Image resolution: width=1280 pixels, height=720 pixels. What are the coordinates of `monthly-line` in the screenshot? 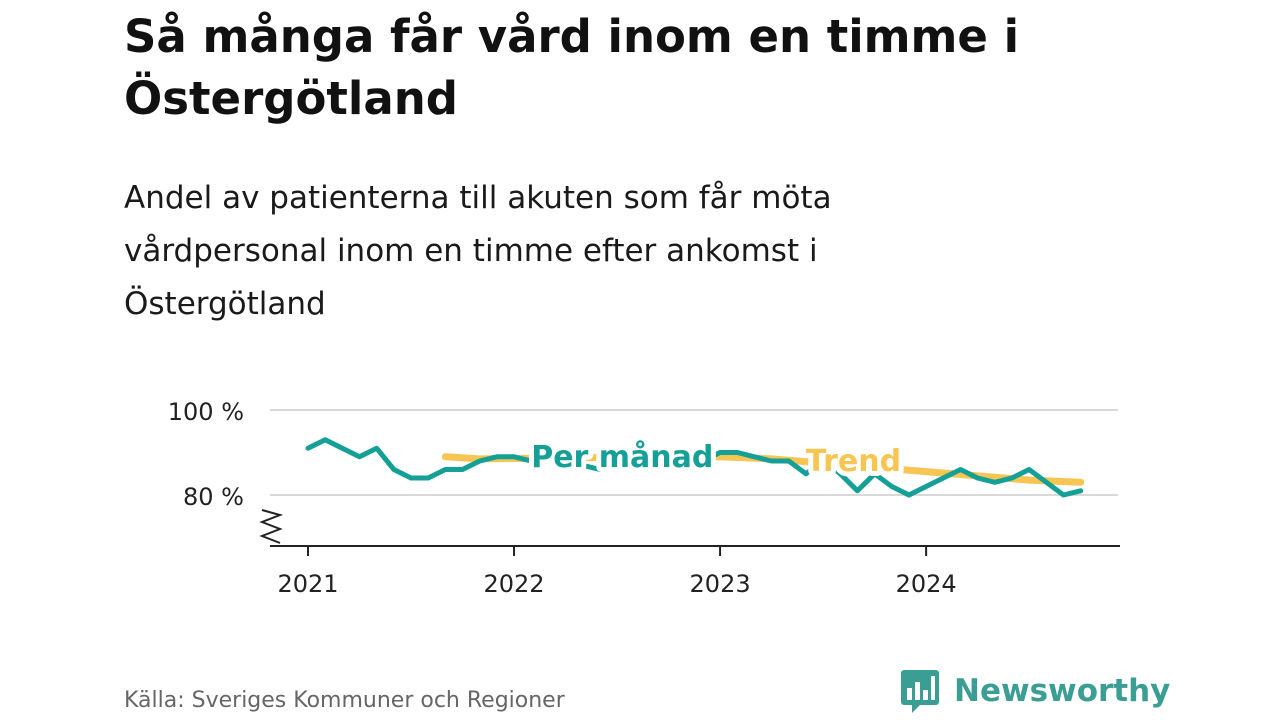 It's located at (694, 467).